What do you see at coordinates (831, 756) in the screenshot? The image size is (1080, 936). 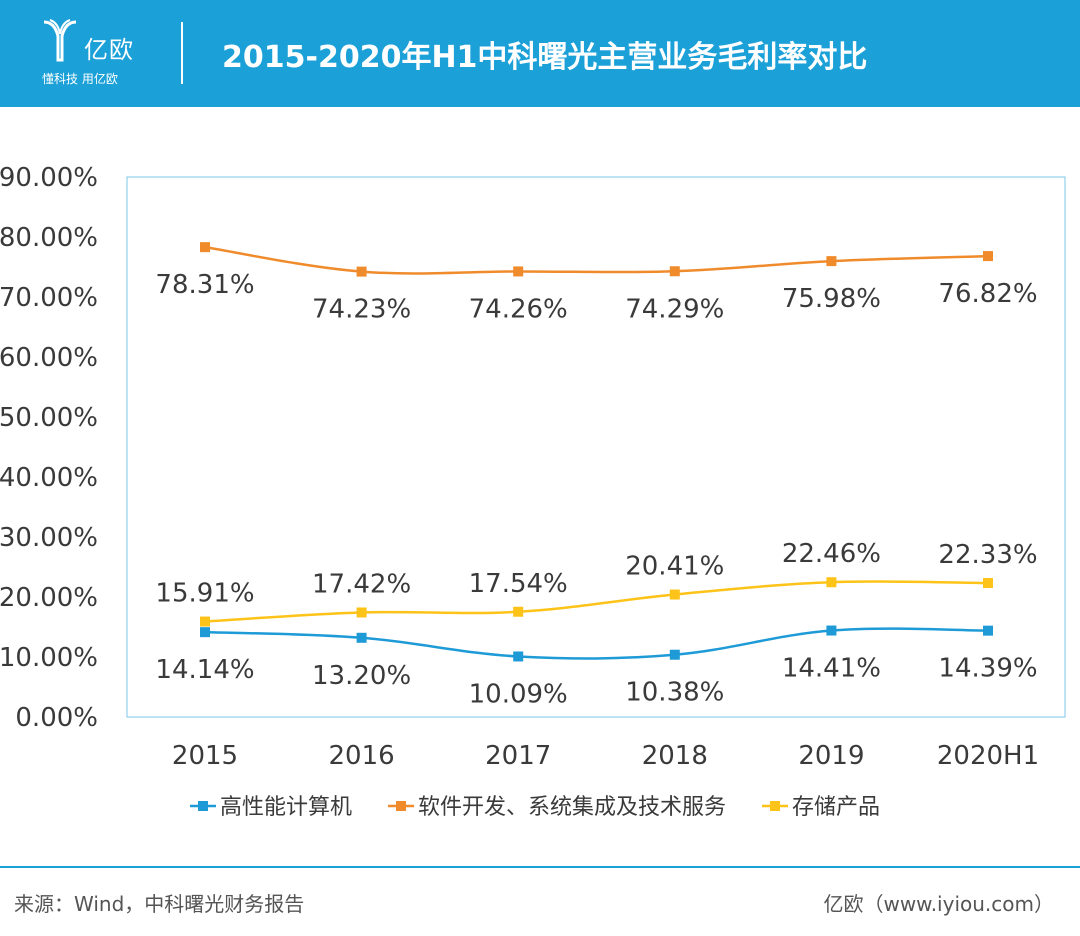 I see `x-tick-label: 2019` at bounding box center [831, 756].